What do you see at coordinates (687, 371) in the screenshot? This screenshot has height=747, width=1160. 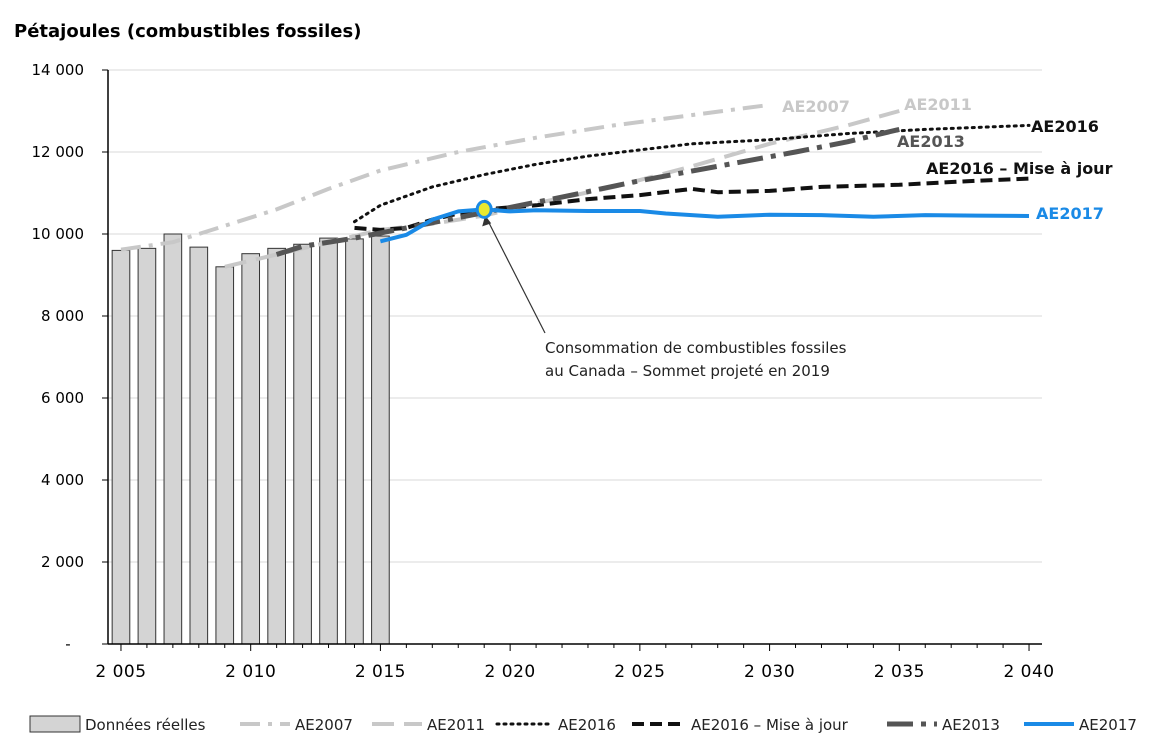 I see `annotation-text: au Canada – Sommet projeté en 2019` at bounding box center [687, 371].